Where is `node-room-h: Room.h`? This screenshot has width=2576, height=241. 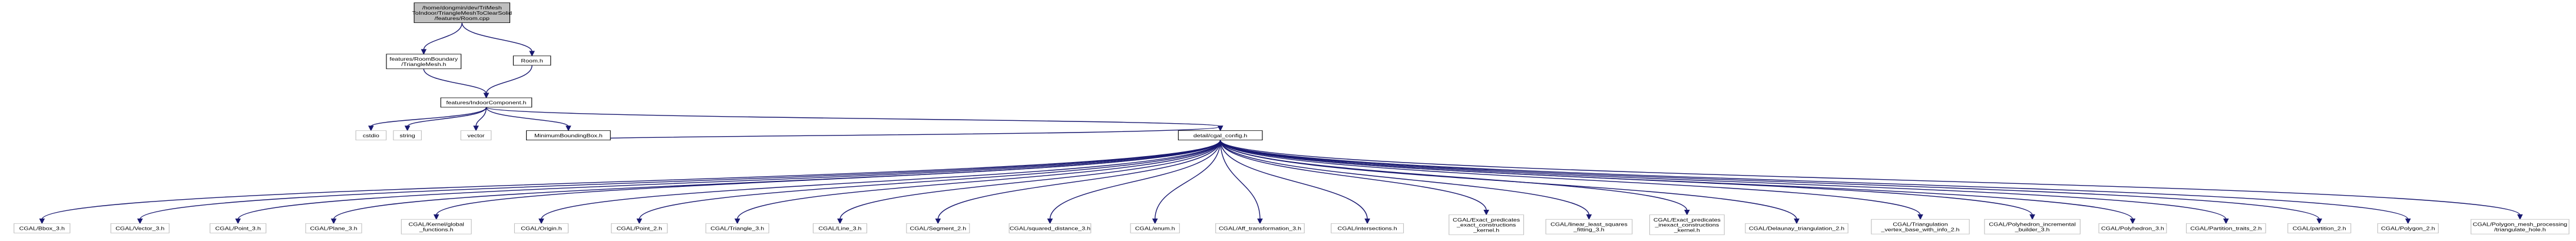 node-room-h: Room.h is located at coordinates (531, 60).